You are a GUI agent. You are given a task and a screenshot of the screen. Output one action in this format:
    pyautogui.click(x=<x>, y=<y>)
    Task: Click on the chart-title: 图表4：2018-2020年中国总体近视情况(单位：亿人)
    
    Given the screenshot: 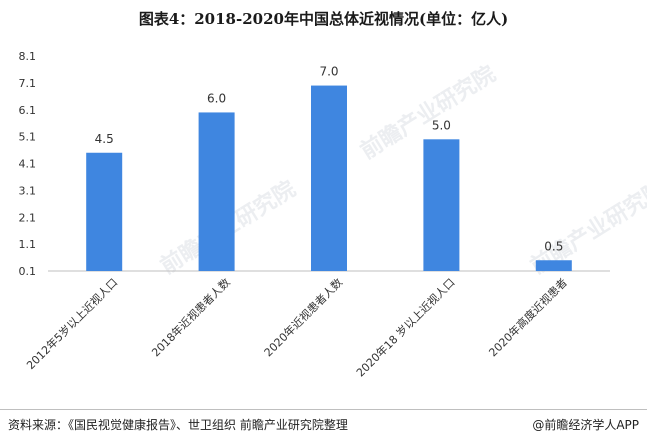 What is the action you would take?
    pyautogui.click(x=323, y=19)
    